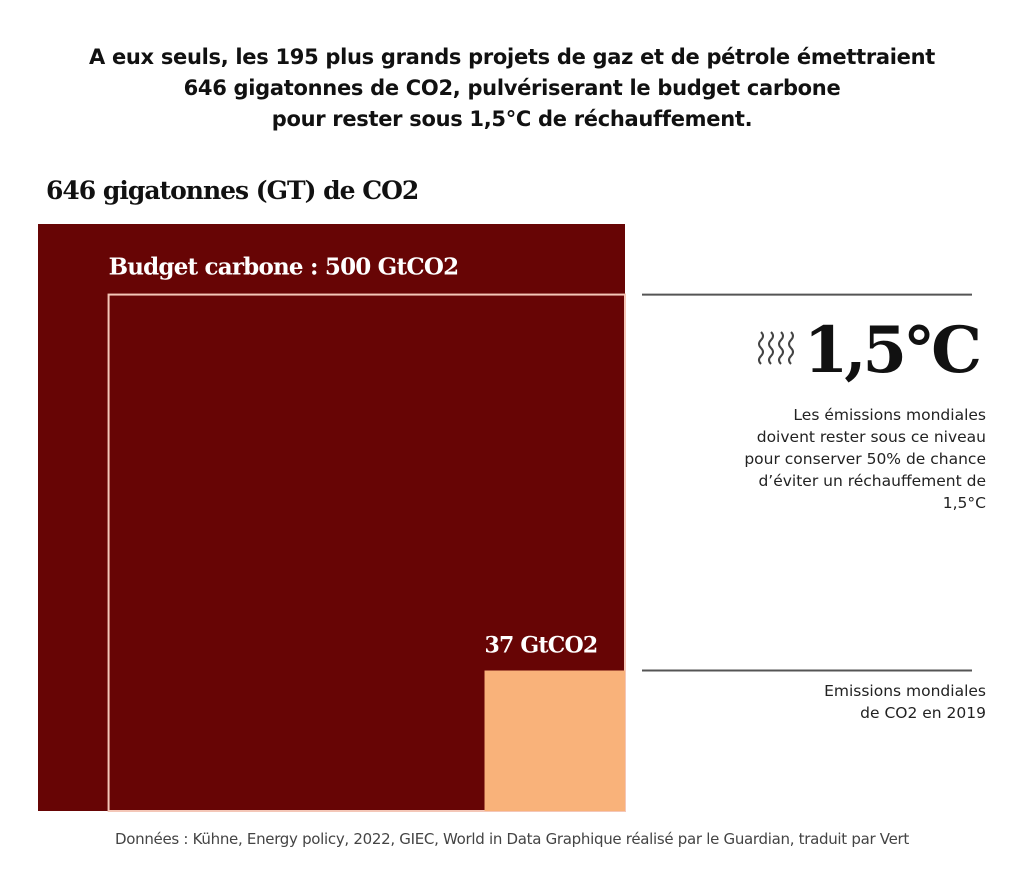 The image size is (1024, 876). What do you see at coordinates (889, 415) in the screenshot?
I see `budget-note-line: Les émissions mondiales` at bounding box center [889, 415].